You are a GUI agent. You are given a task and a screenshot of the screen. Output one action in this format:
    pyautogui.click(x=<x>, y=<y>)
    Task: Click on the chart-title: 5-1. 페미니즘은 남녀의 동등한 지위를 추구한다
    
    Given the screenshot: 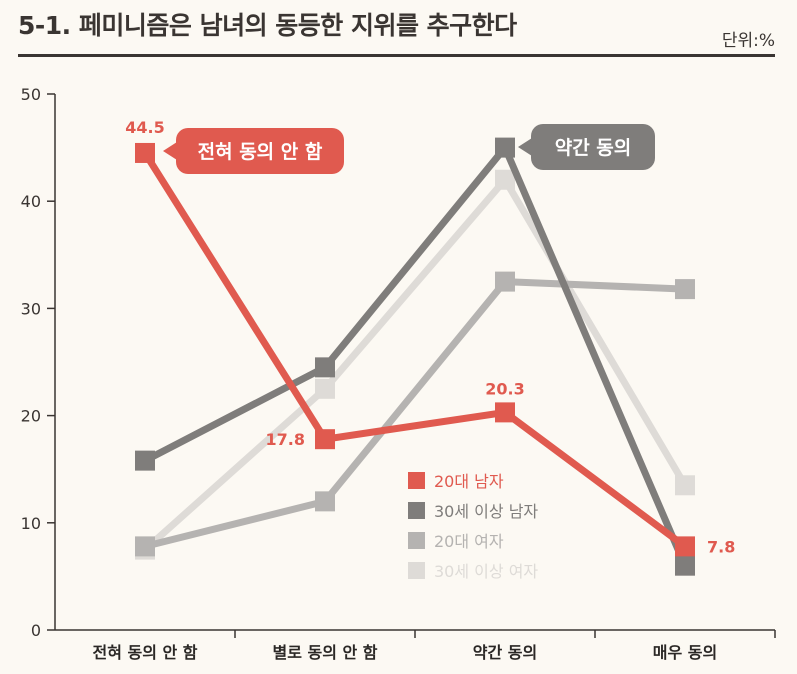 What is the action you would take?
    pyautogui.click(x=267, y=25)
    